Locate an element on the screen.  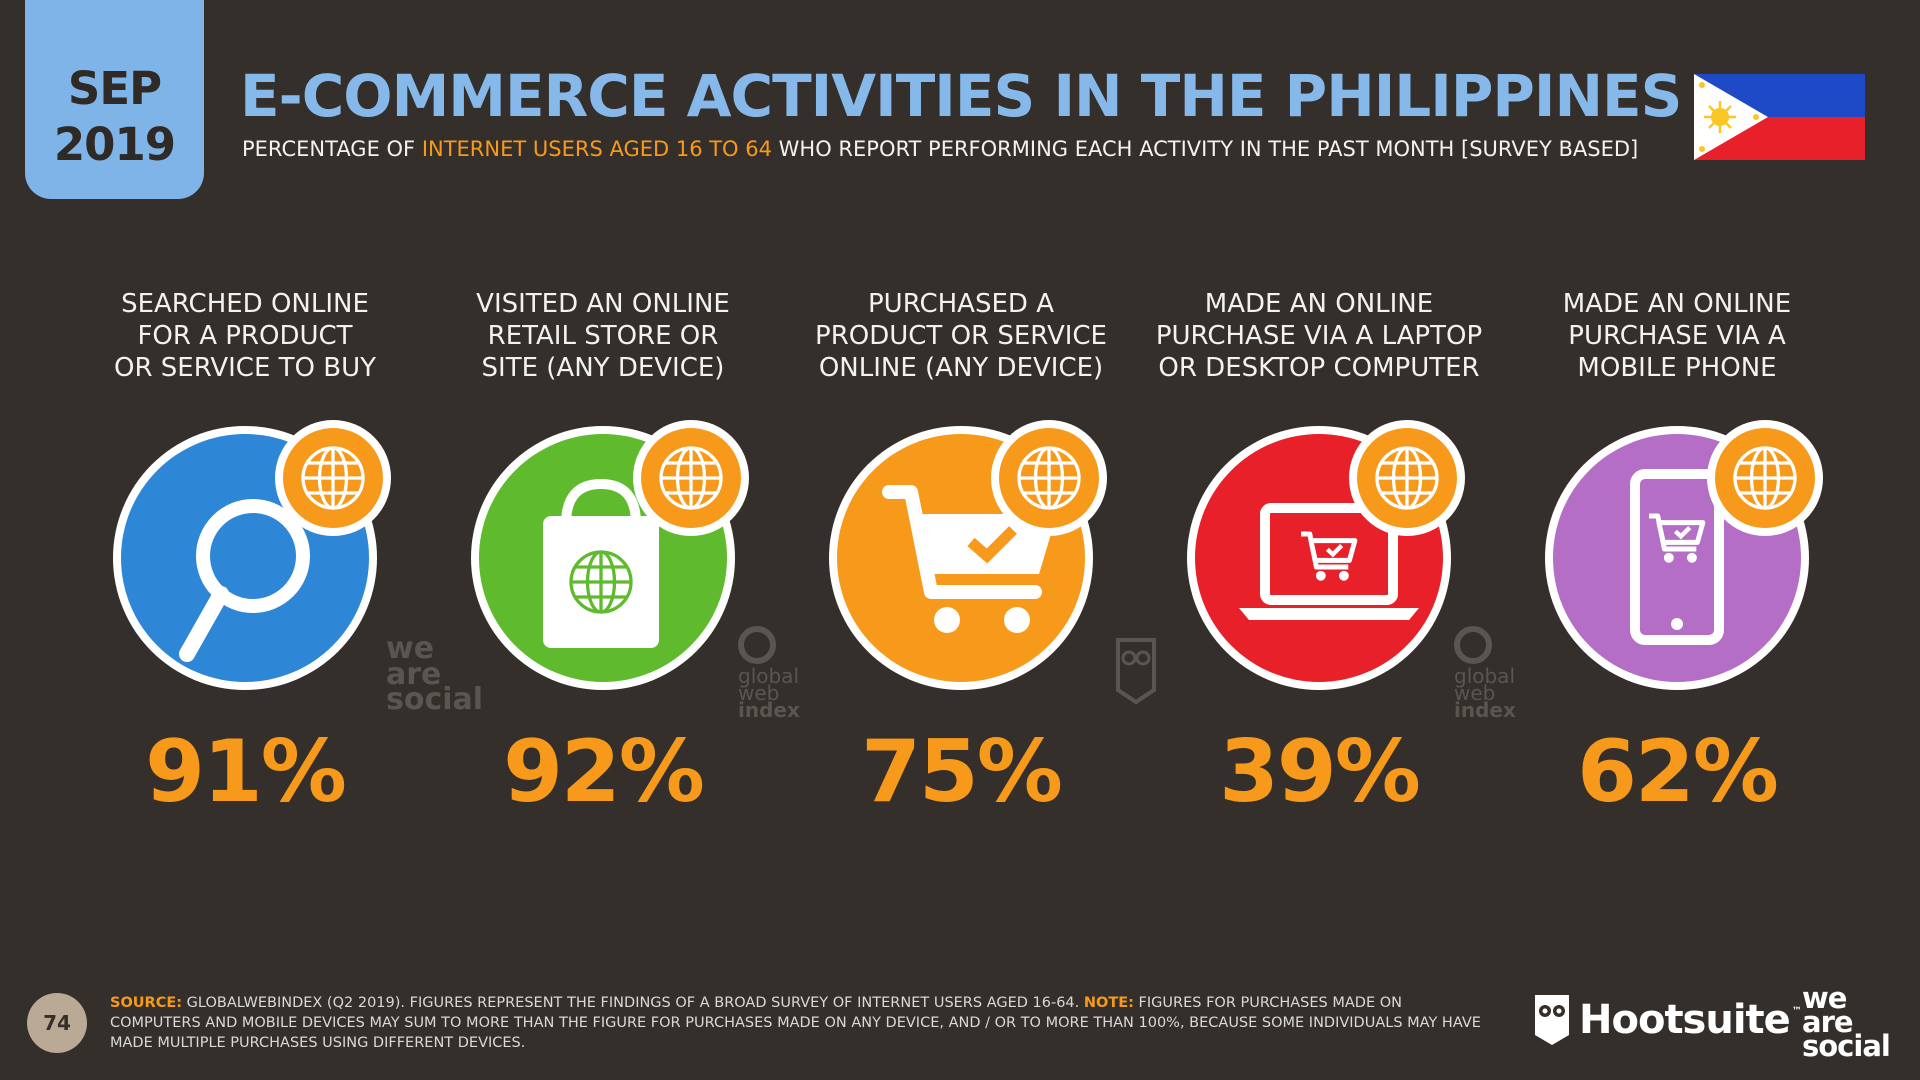
value-label: 62% is located at coordinates (1678, 772).